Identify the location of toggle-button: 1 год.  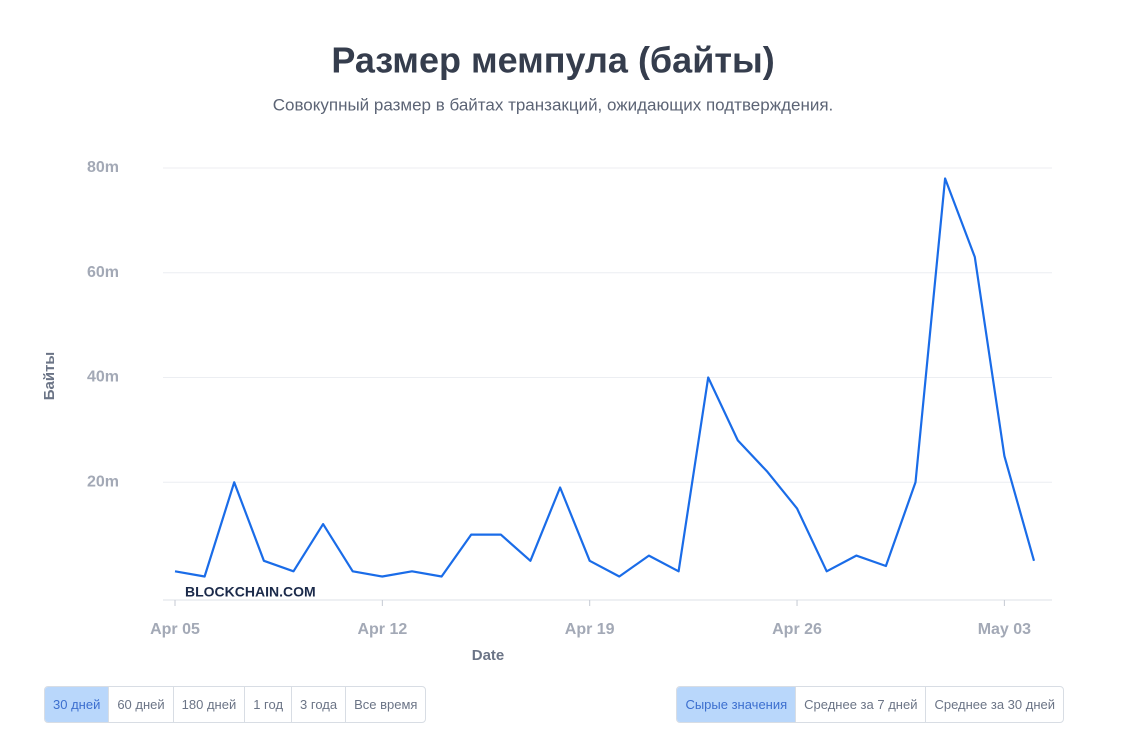
(269, 704).